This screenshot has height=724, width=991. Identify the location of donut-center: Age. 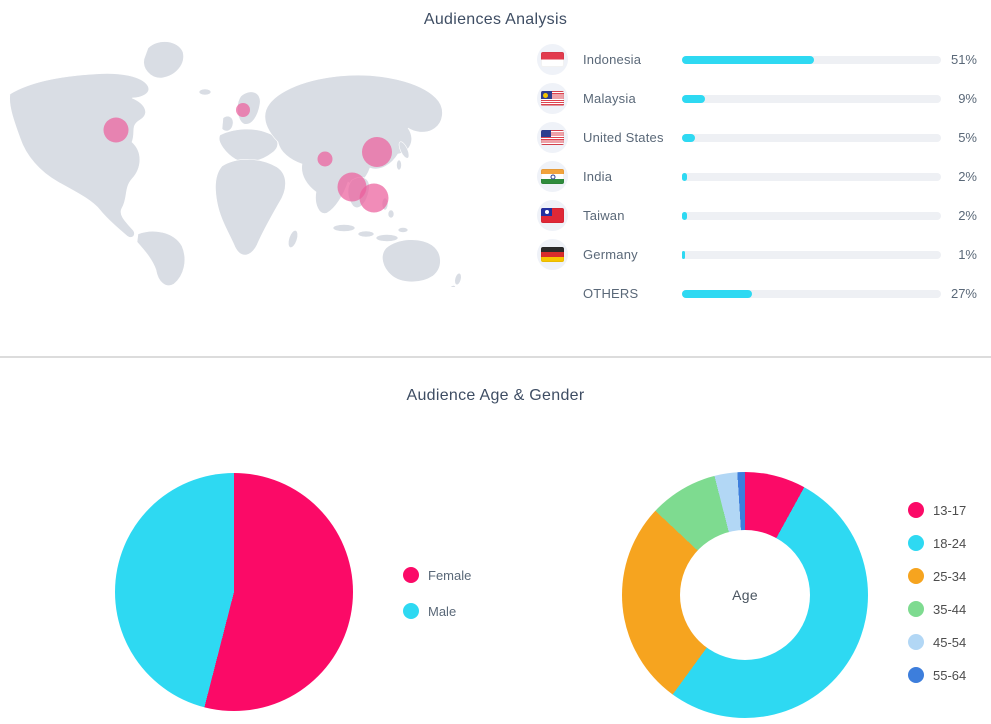
(745, 595).